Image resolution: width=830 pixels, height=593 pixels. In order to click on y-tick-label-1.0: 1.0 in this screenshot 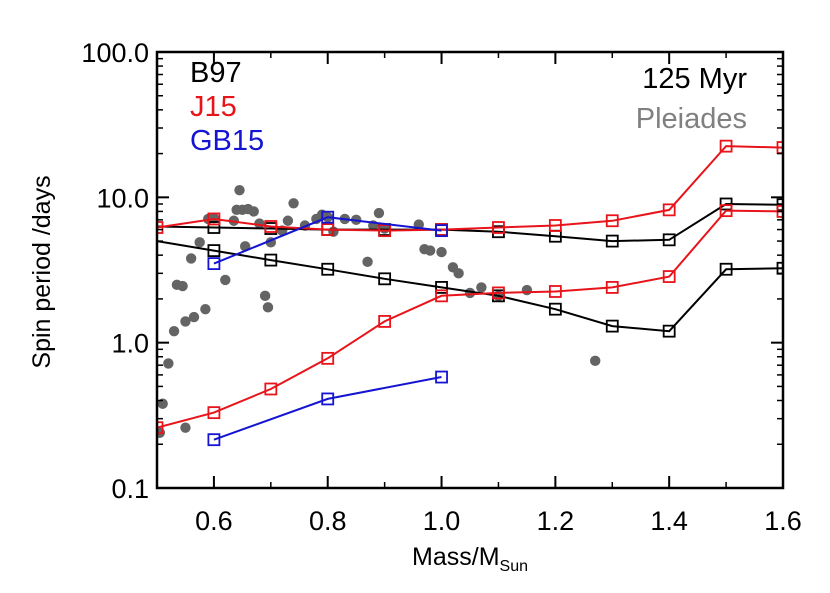, I will do `click(130, 344)`.